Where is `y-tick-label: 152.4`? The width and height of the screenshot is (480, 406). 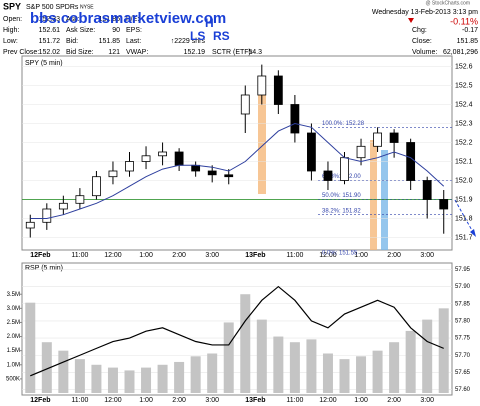 y-tick-label: 152.4 is located at coordinates (464, 104).